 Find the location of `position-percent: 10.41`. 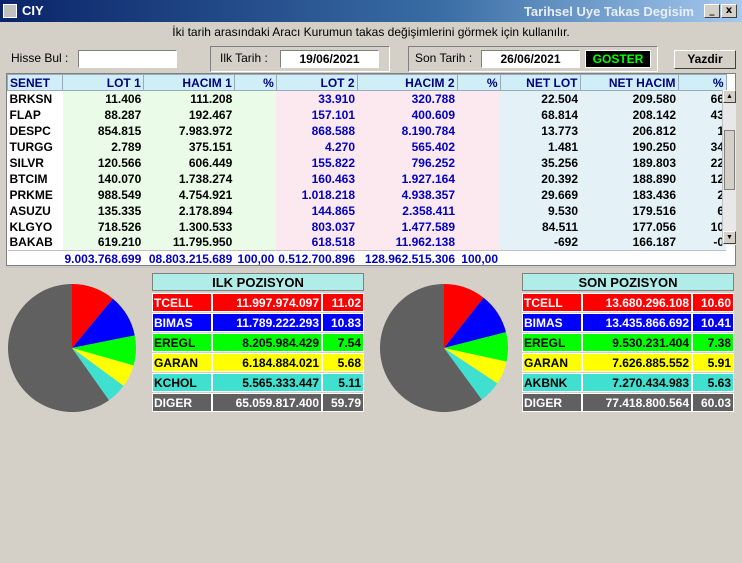

position-percent: 10.41 is located at coordinates (713, 322).